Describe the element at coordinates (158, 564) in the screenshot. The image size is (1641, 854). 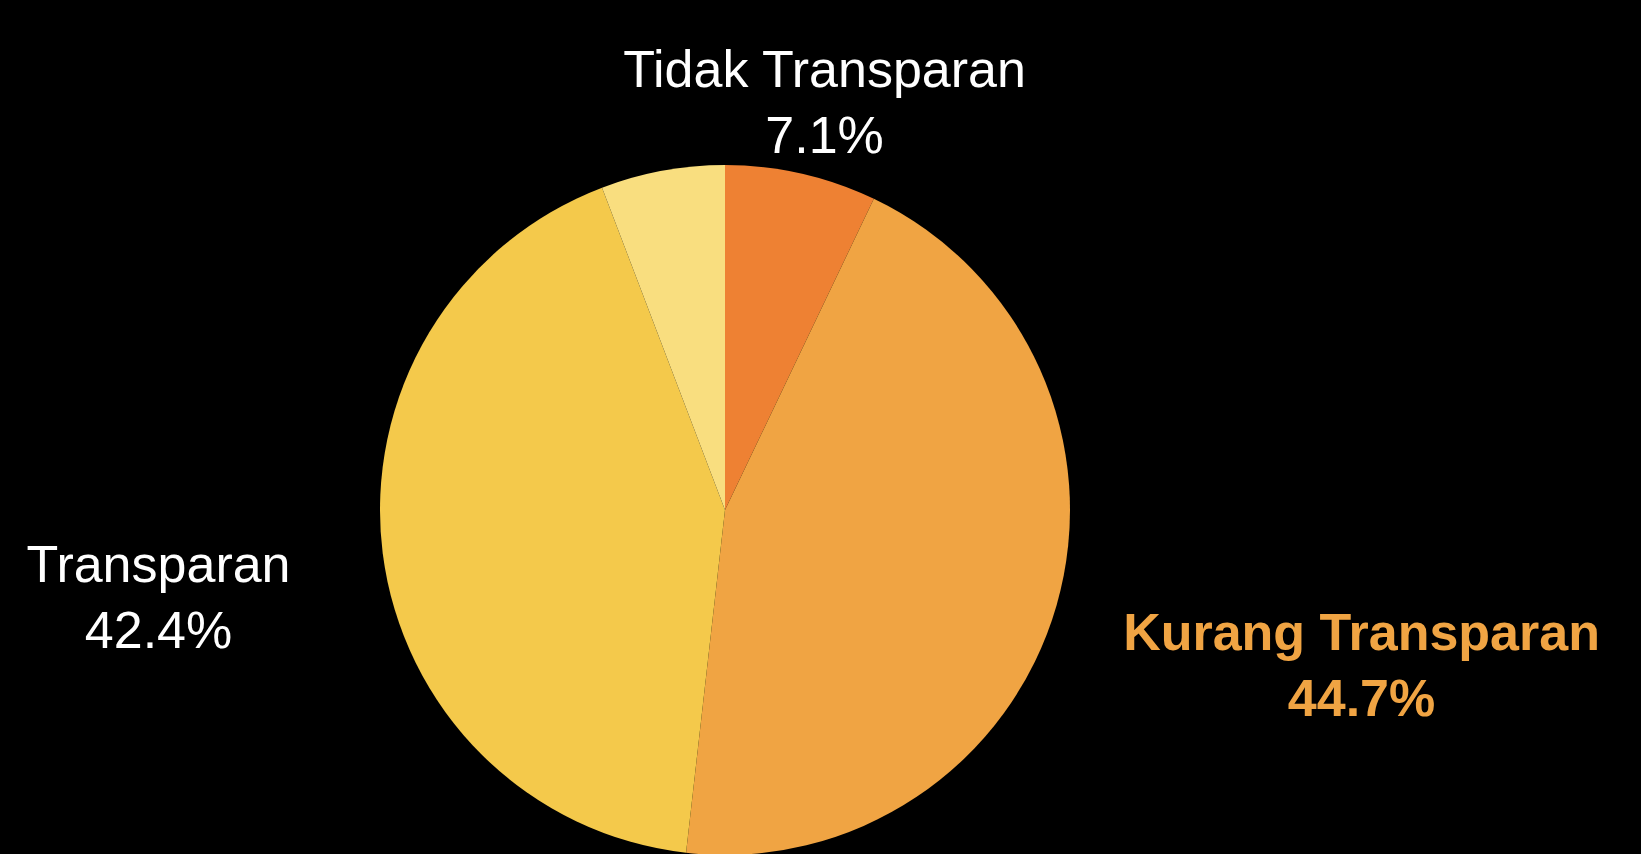
I see `slice-label: Transparan` at that location.